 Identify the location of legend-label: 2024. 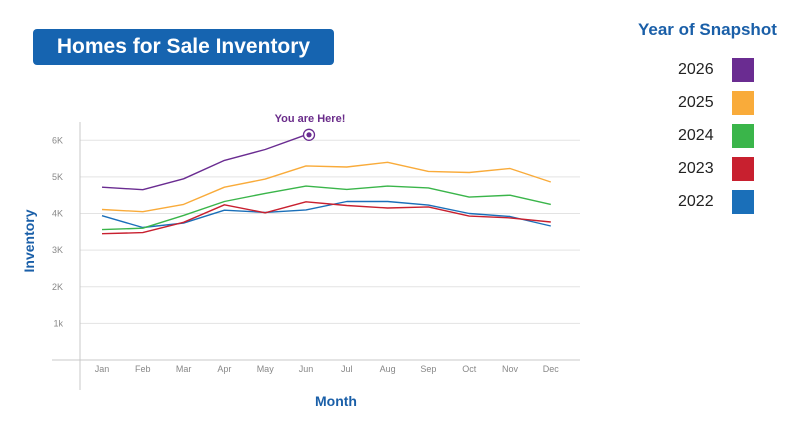
(696, 135).